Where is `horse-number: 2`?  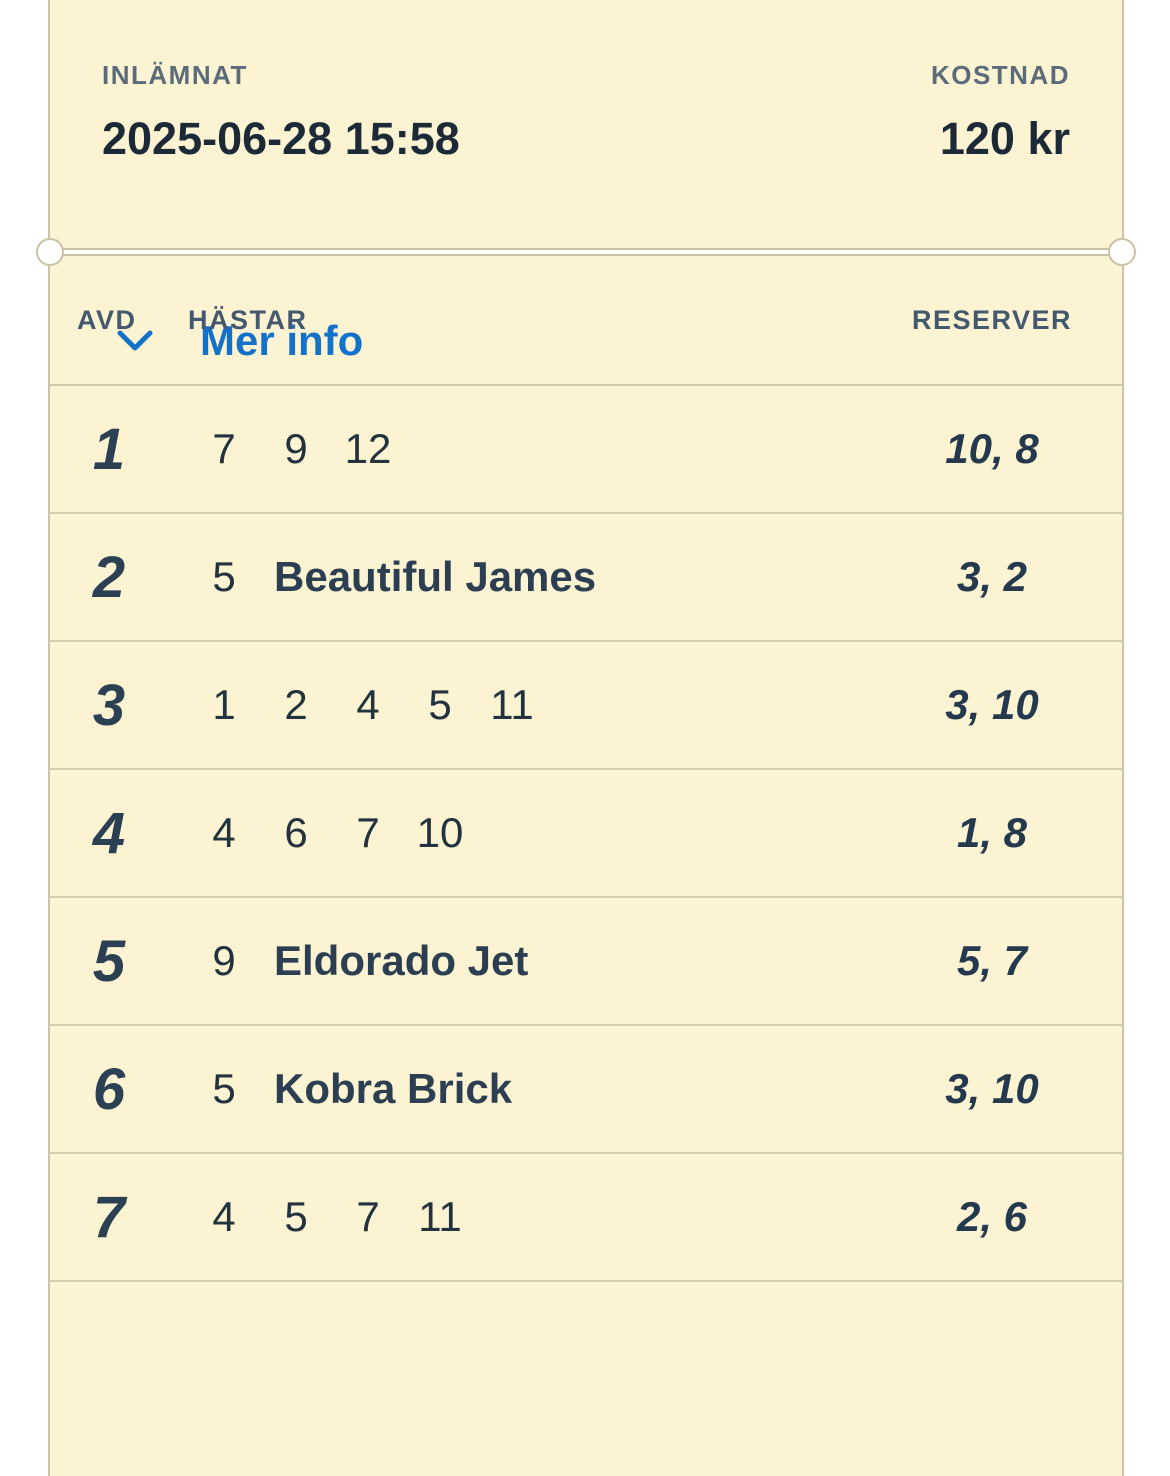 horse-number: 2 is located at coordinates (296, 704).